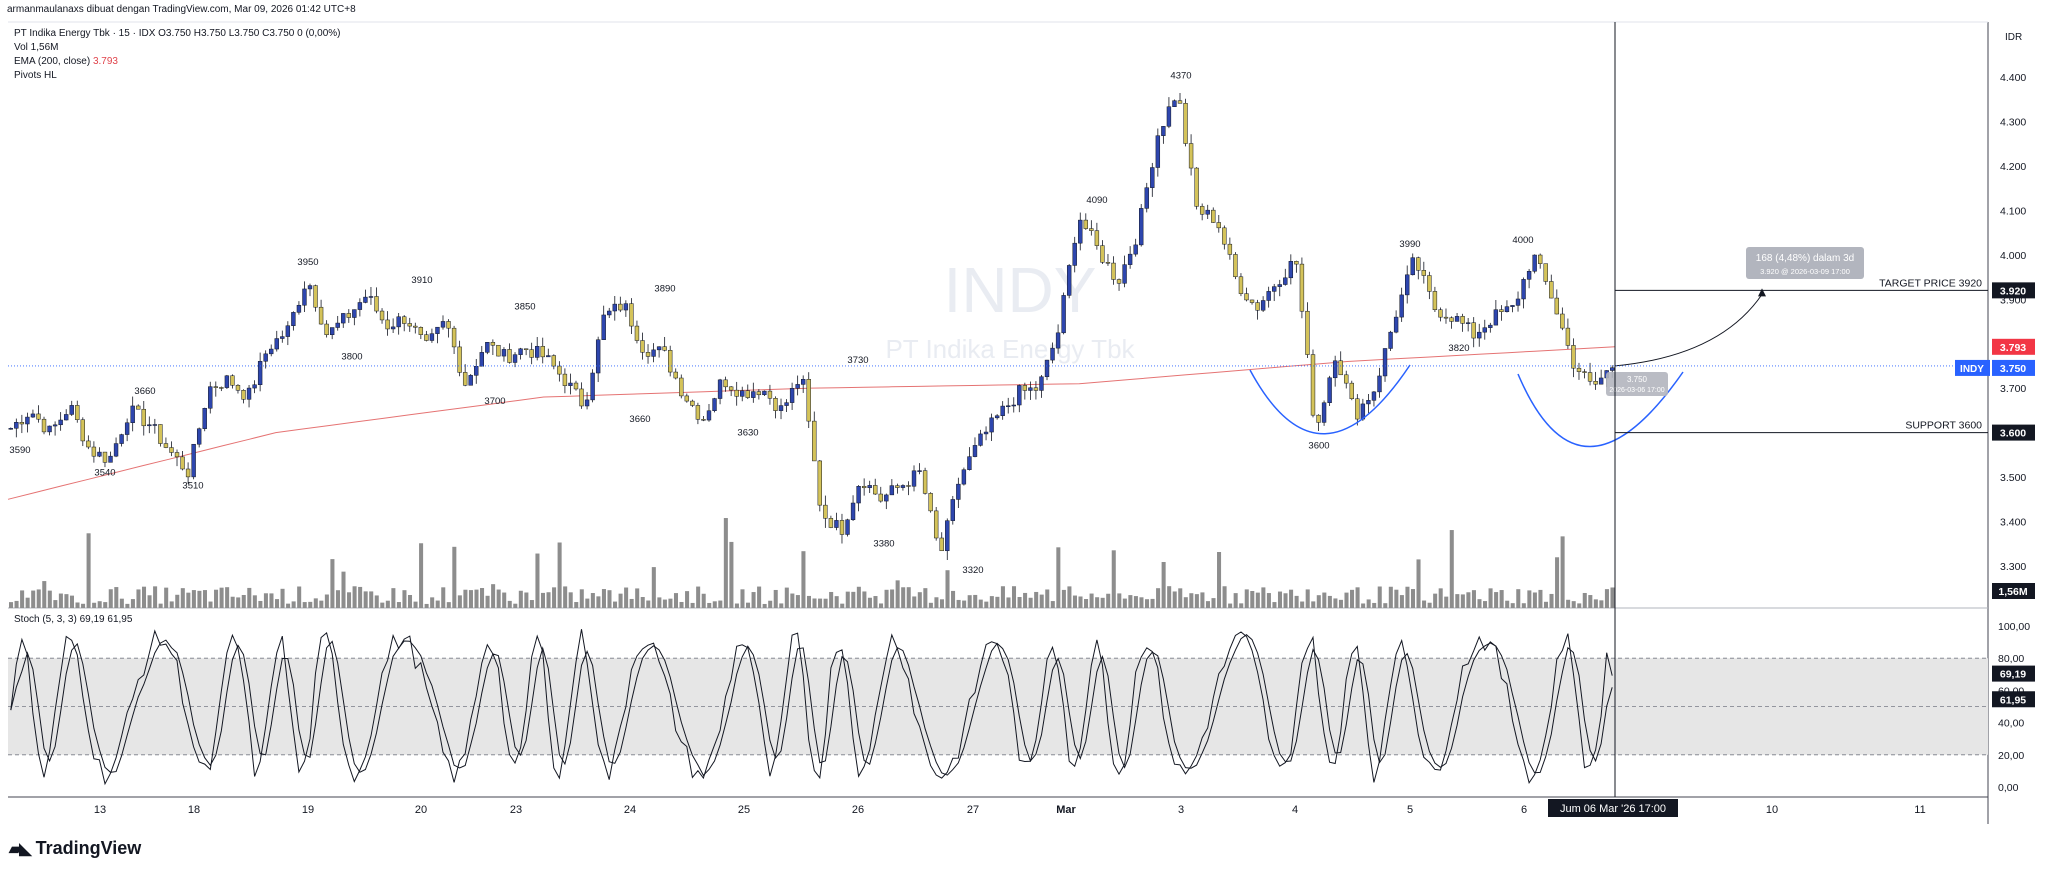 The height and width of the screenshot is (872, 2048). I want to click on legend-ema: EMA (200, close) 3.793, so click(177, 62).